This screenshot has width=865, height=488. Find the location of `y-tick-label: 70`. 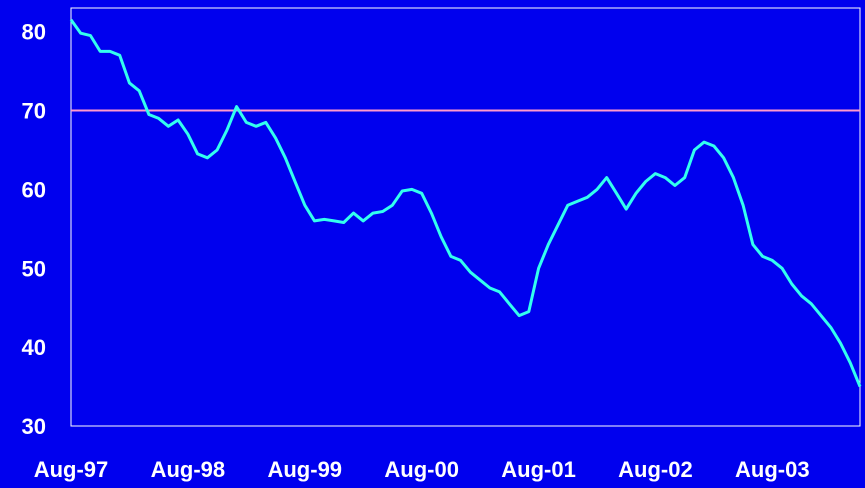

y-tick-label: 70 is located at coordinates (34, 111).